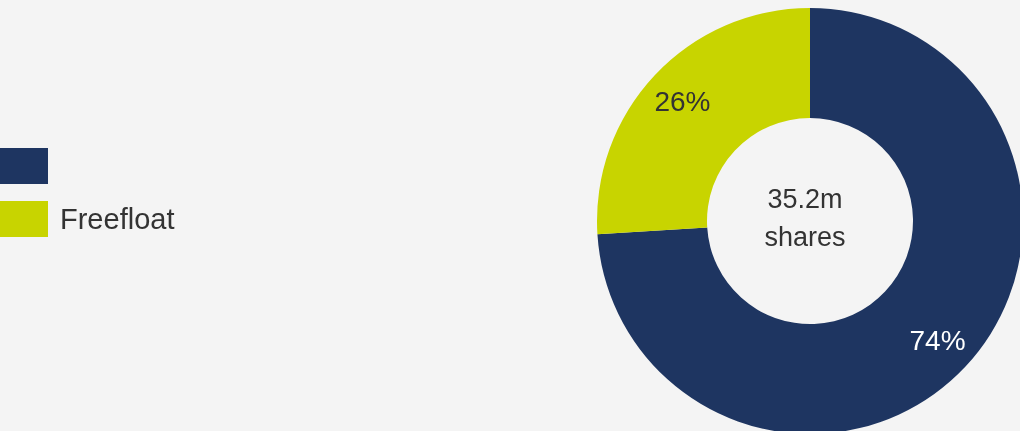 The height and width of the screenshot is (431, 1020). What do you see at coordinates (117, 219) in the screenshot?
I see `legend-label: Freefloat` at bounding box center [117, 219].